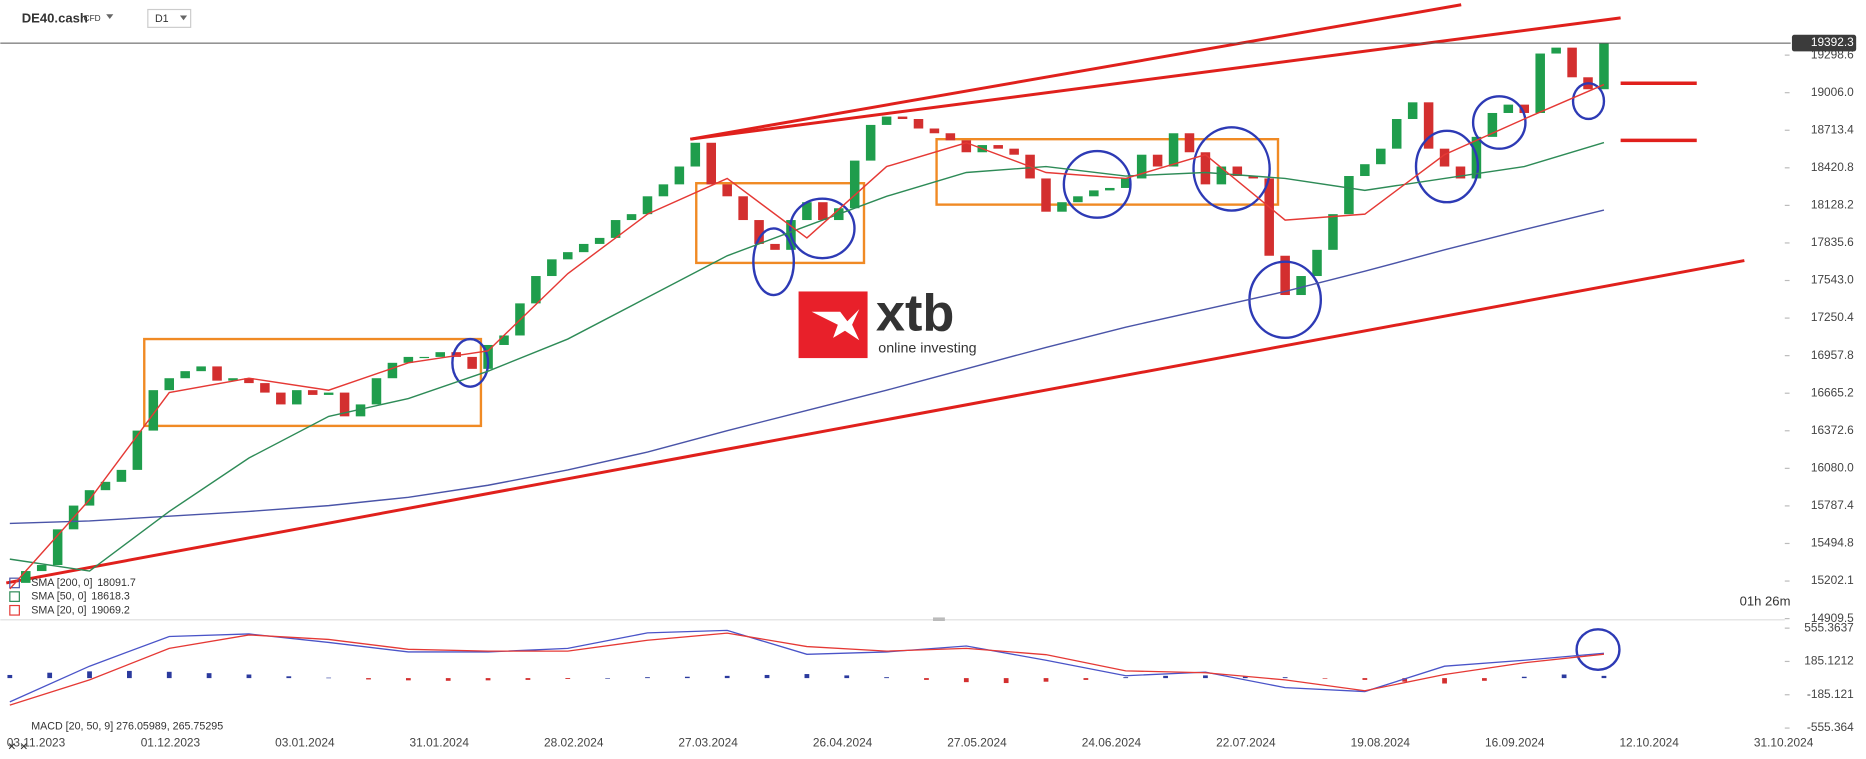  What do you see at coordinates (1832, 92) in the screenshot?
I see `y-tick-label: 19006.0` at bounding box center [1832, 92].